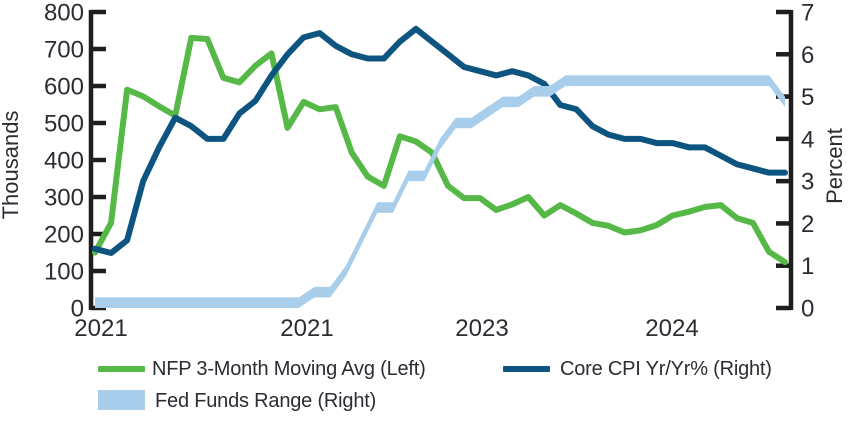  Describe the element at coordinates (121, 400) in the screenshot. I see `fedfunds-legend-swatch` at that location.